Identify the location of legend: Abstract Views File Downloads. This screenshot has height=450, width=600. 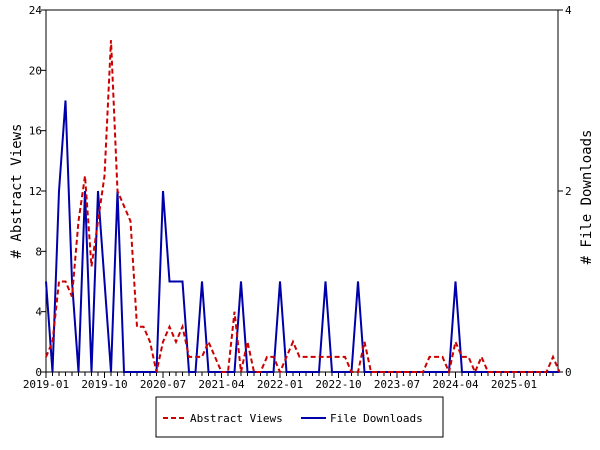
(299, 417).